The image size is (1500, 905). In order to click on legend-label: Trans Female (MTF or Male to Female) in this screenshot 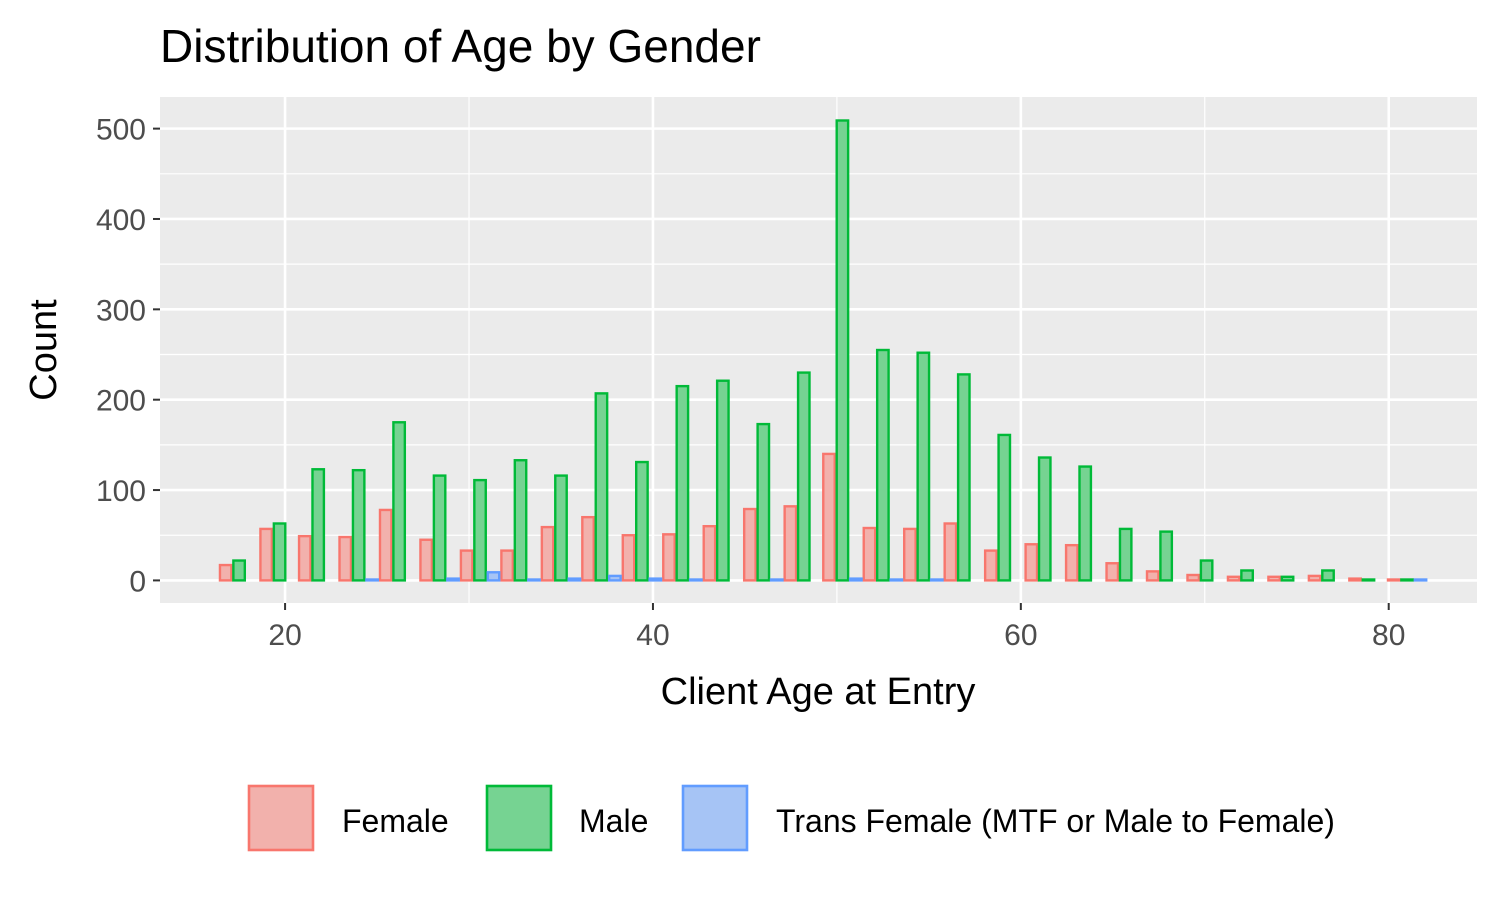, I will do `click(1055, 821)`.